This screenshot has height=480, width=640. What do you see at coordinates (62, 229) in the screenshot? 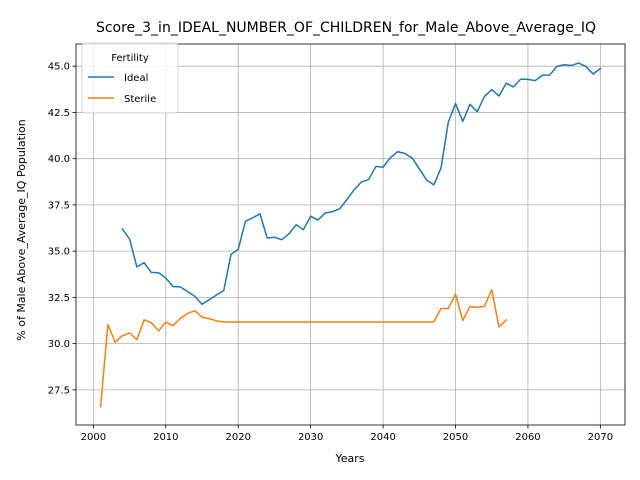
I see `y-axis-ticks: 27.5 30.0 32.5 35.0 37.5 40.0 42.5 45.0` at bounding box center [62, 229].